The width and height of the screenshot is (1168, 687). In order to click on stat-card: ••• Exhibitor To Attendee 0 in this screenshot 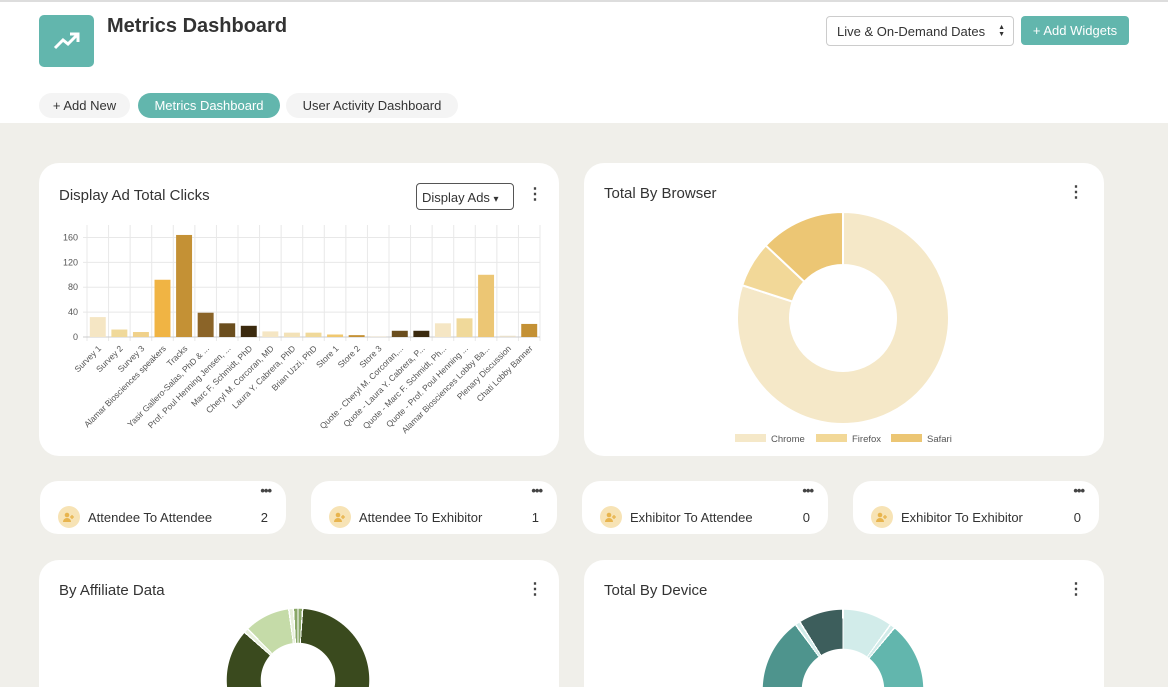, I will do `click(705, 507)`.